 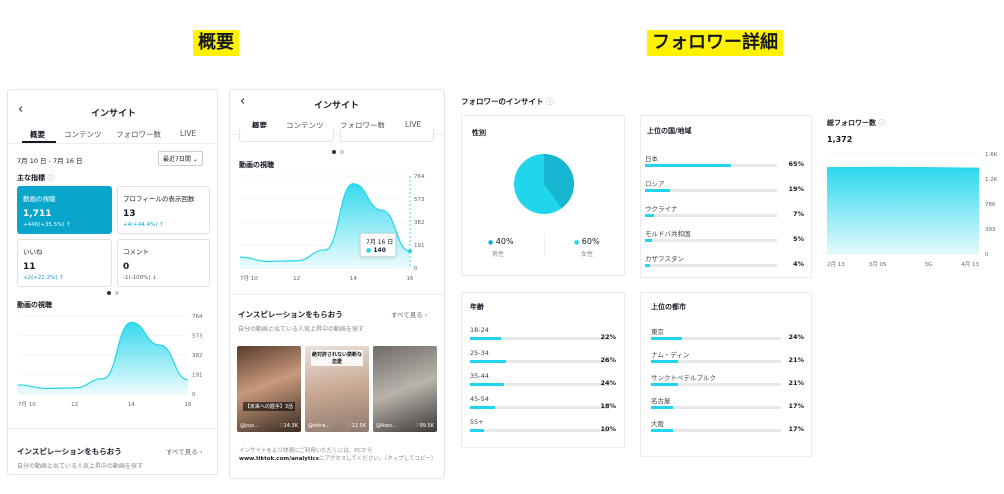 What do you see at coordinates (337, 389) in the screenshot?
I see `video-thumbnail: 絶対許されない禁断な恋愛 @shira... ♡12.5K` at bounding box center [337, 389].